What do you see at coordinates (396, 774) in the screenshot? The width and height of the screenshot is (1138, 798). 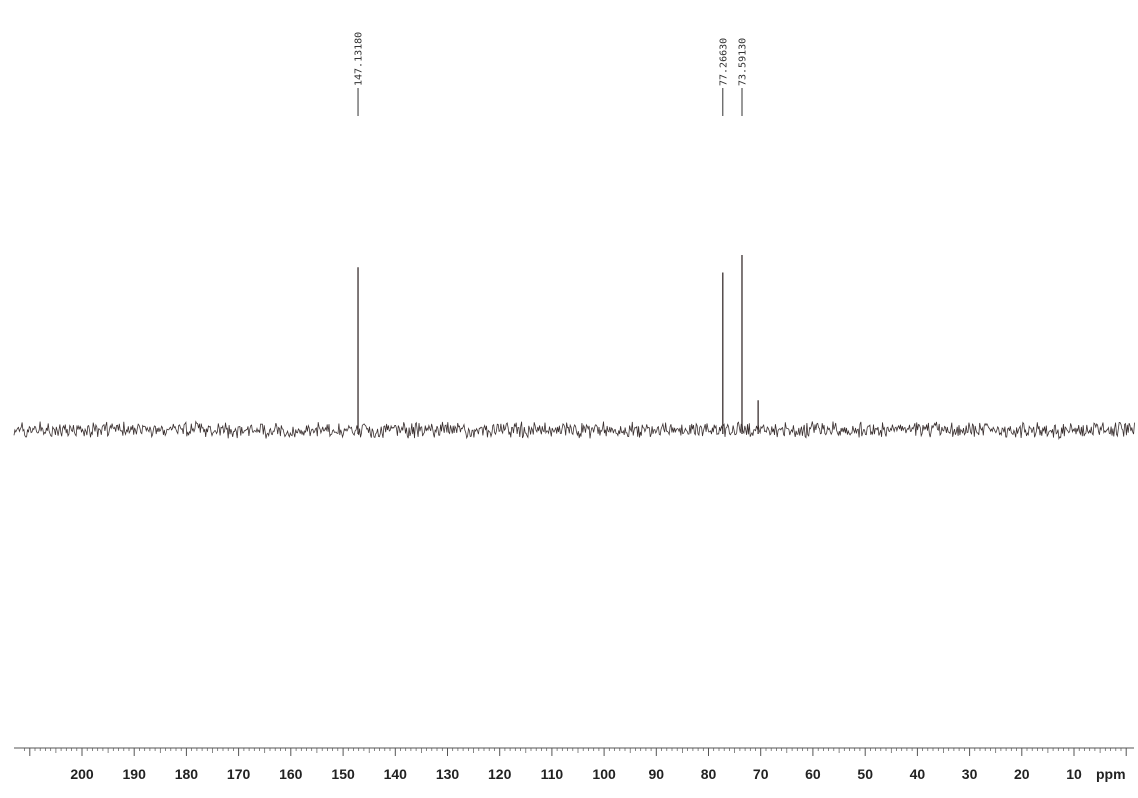 I see `x-axis-tick-label: 140` at bounding box center [396, 774].